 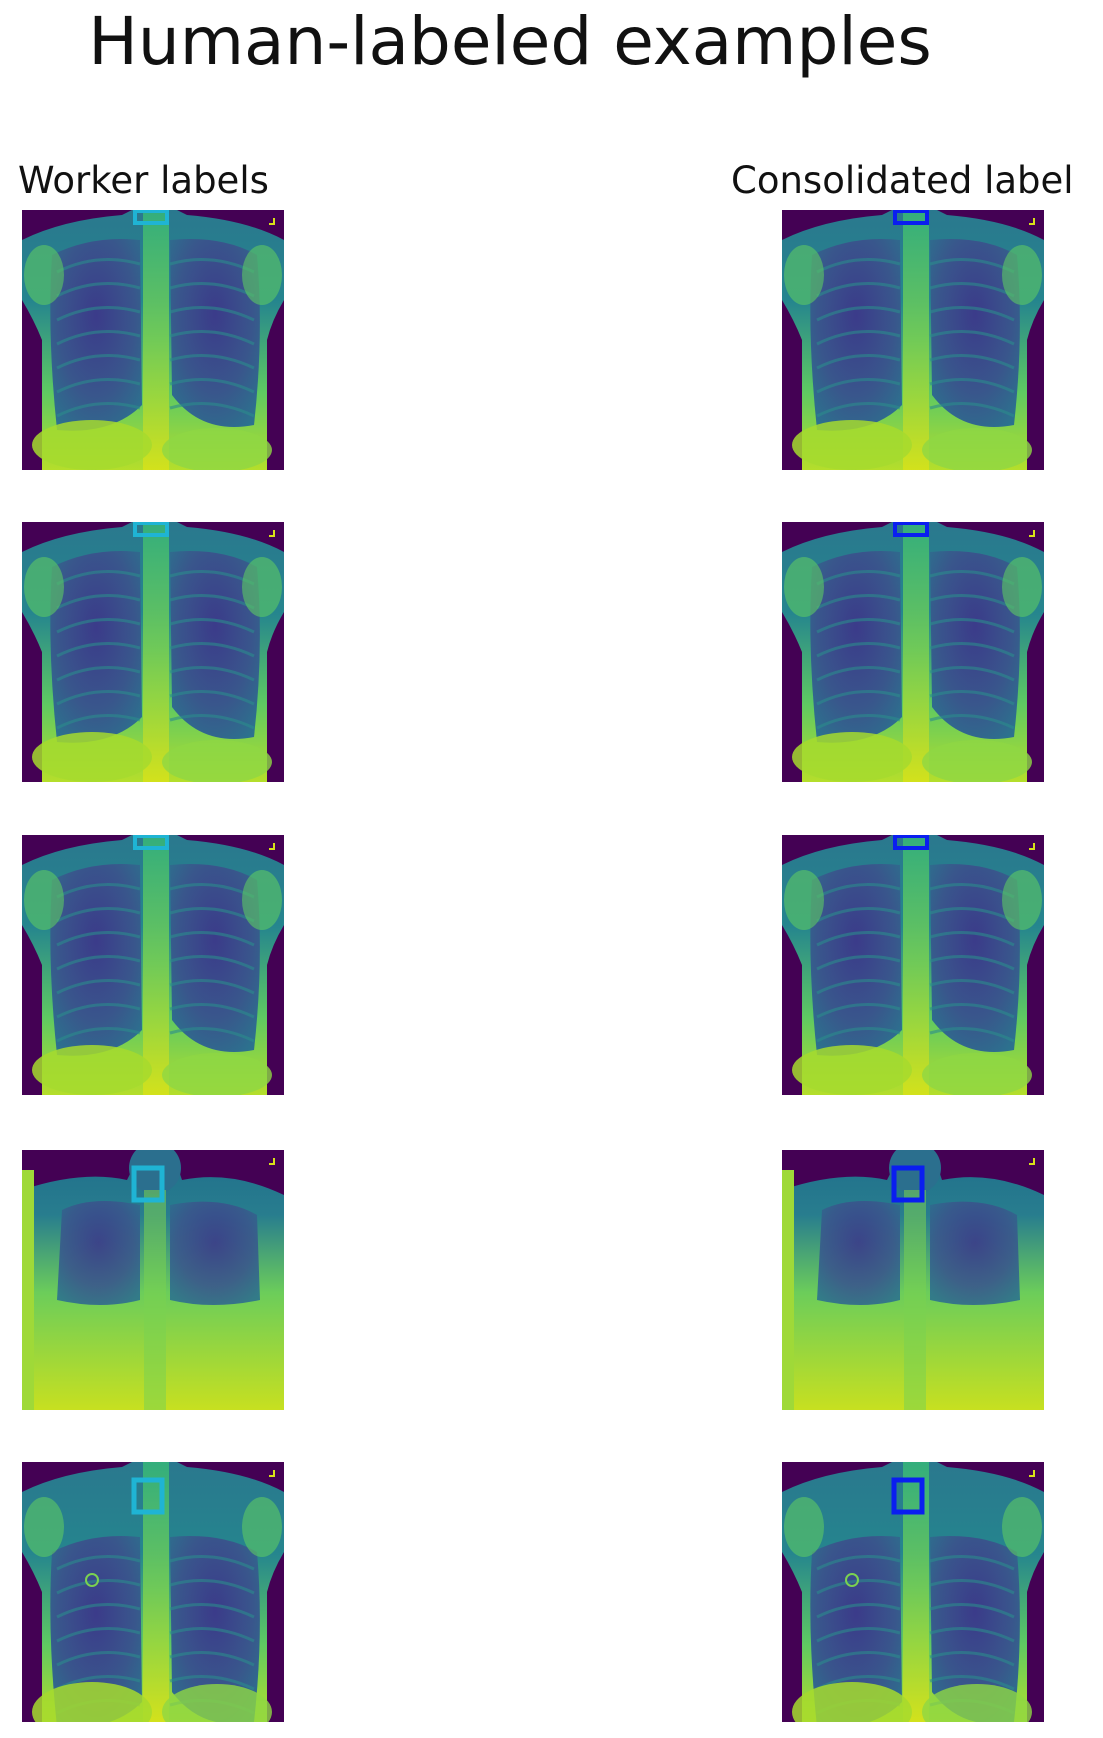 I want to click on figure-title: Human-labeled examples, so click(x=510, y=41).